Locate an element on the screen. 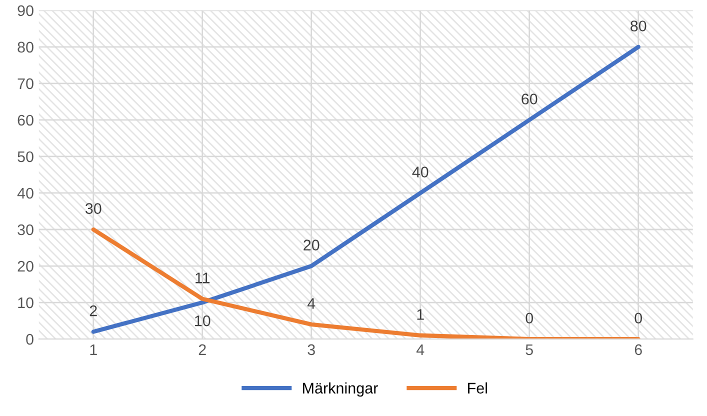  y-tick-label: 70 is located at coordinates (26, 84).